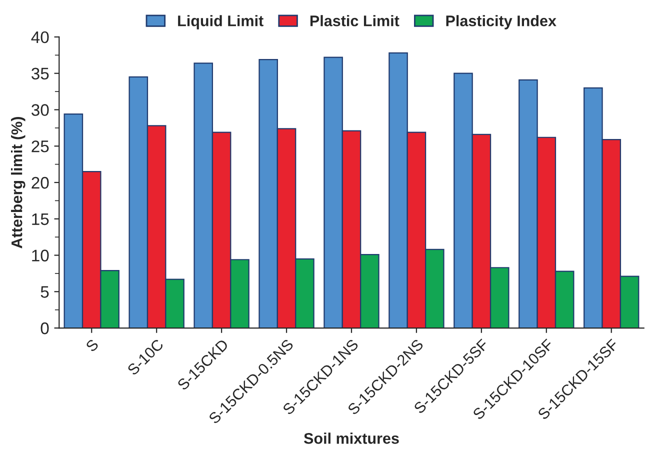  Describe the element at coordinates (40, 37) in the screenshot. I see `y-tick-label: 40` at that location.